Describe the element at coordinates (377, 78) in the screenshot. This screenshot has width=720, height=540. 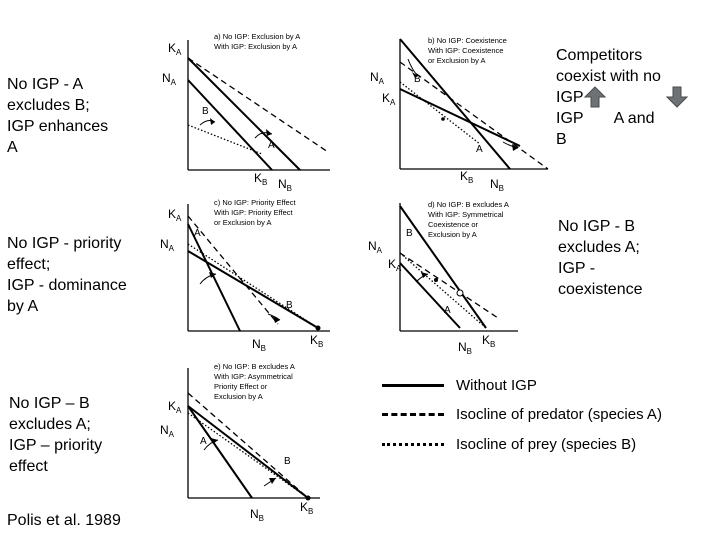
I see `panel-b-na-label: NA` at that location.